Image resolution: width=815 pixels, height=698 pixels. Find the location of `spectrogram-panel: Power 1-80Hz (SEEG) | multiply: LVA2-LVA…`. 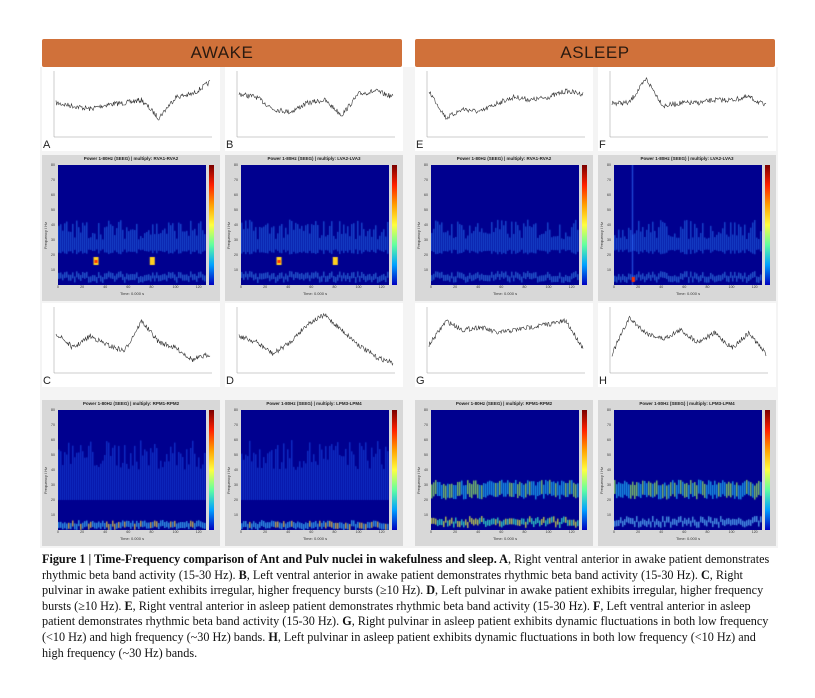

spectrogram-panel: Power 1-80Hz (SEEG) | multiply: LVA2-LVA… is located at coordinates (687, 228).